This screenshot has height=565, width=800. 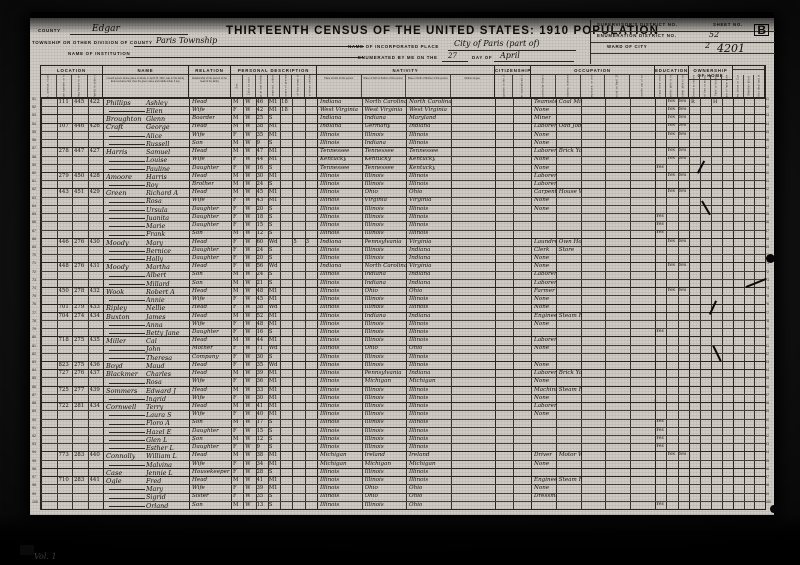 What do you see at coordinates (79, 373) in the screenshot?
I see `cell-dwelling-number: 276` at bounding box center [79, 373].